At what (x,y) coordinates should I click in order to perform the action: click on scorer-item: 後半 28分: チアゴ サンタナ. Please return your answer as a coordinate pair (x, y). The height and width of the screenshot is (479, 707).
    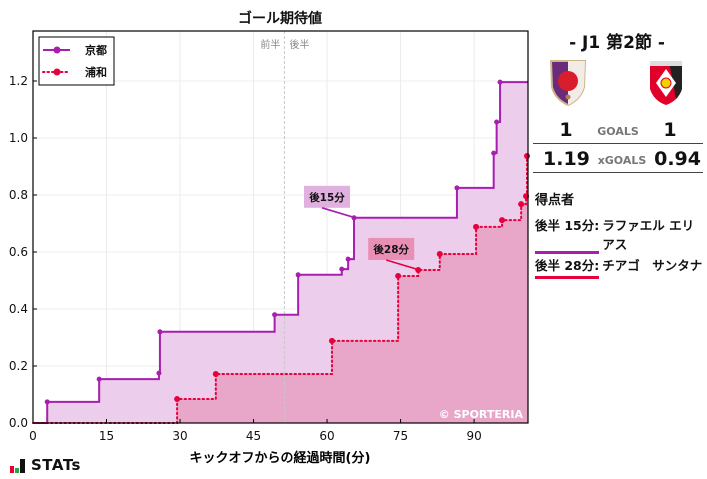
    Looking at the image, I should click on (619, 267).